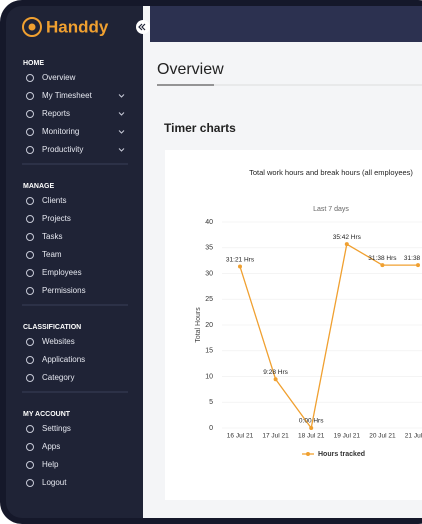 This screenshot has width=422, height=524. I want to click on menu-item: Apps, so click(51, 446).